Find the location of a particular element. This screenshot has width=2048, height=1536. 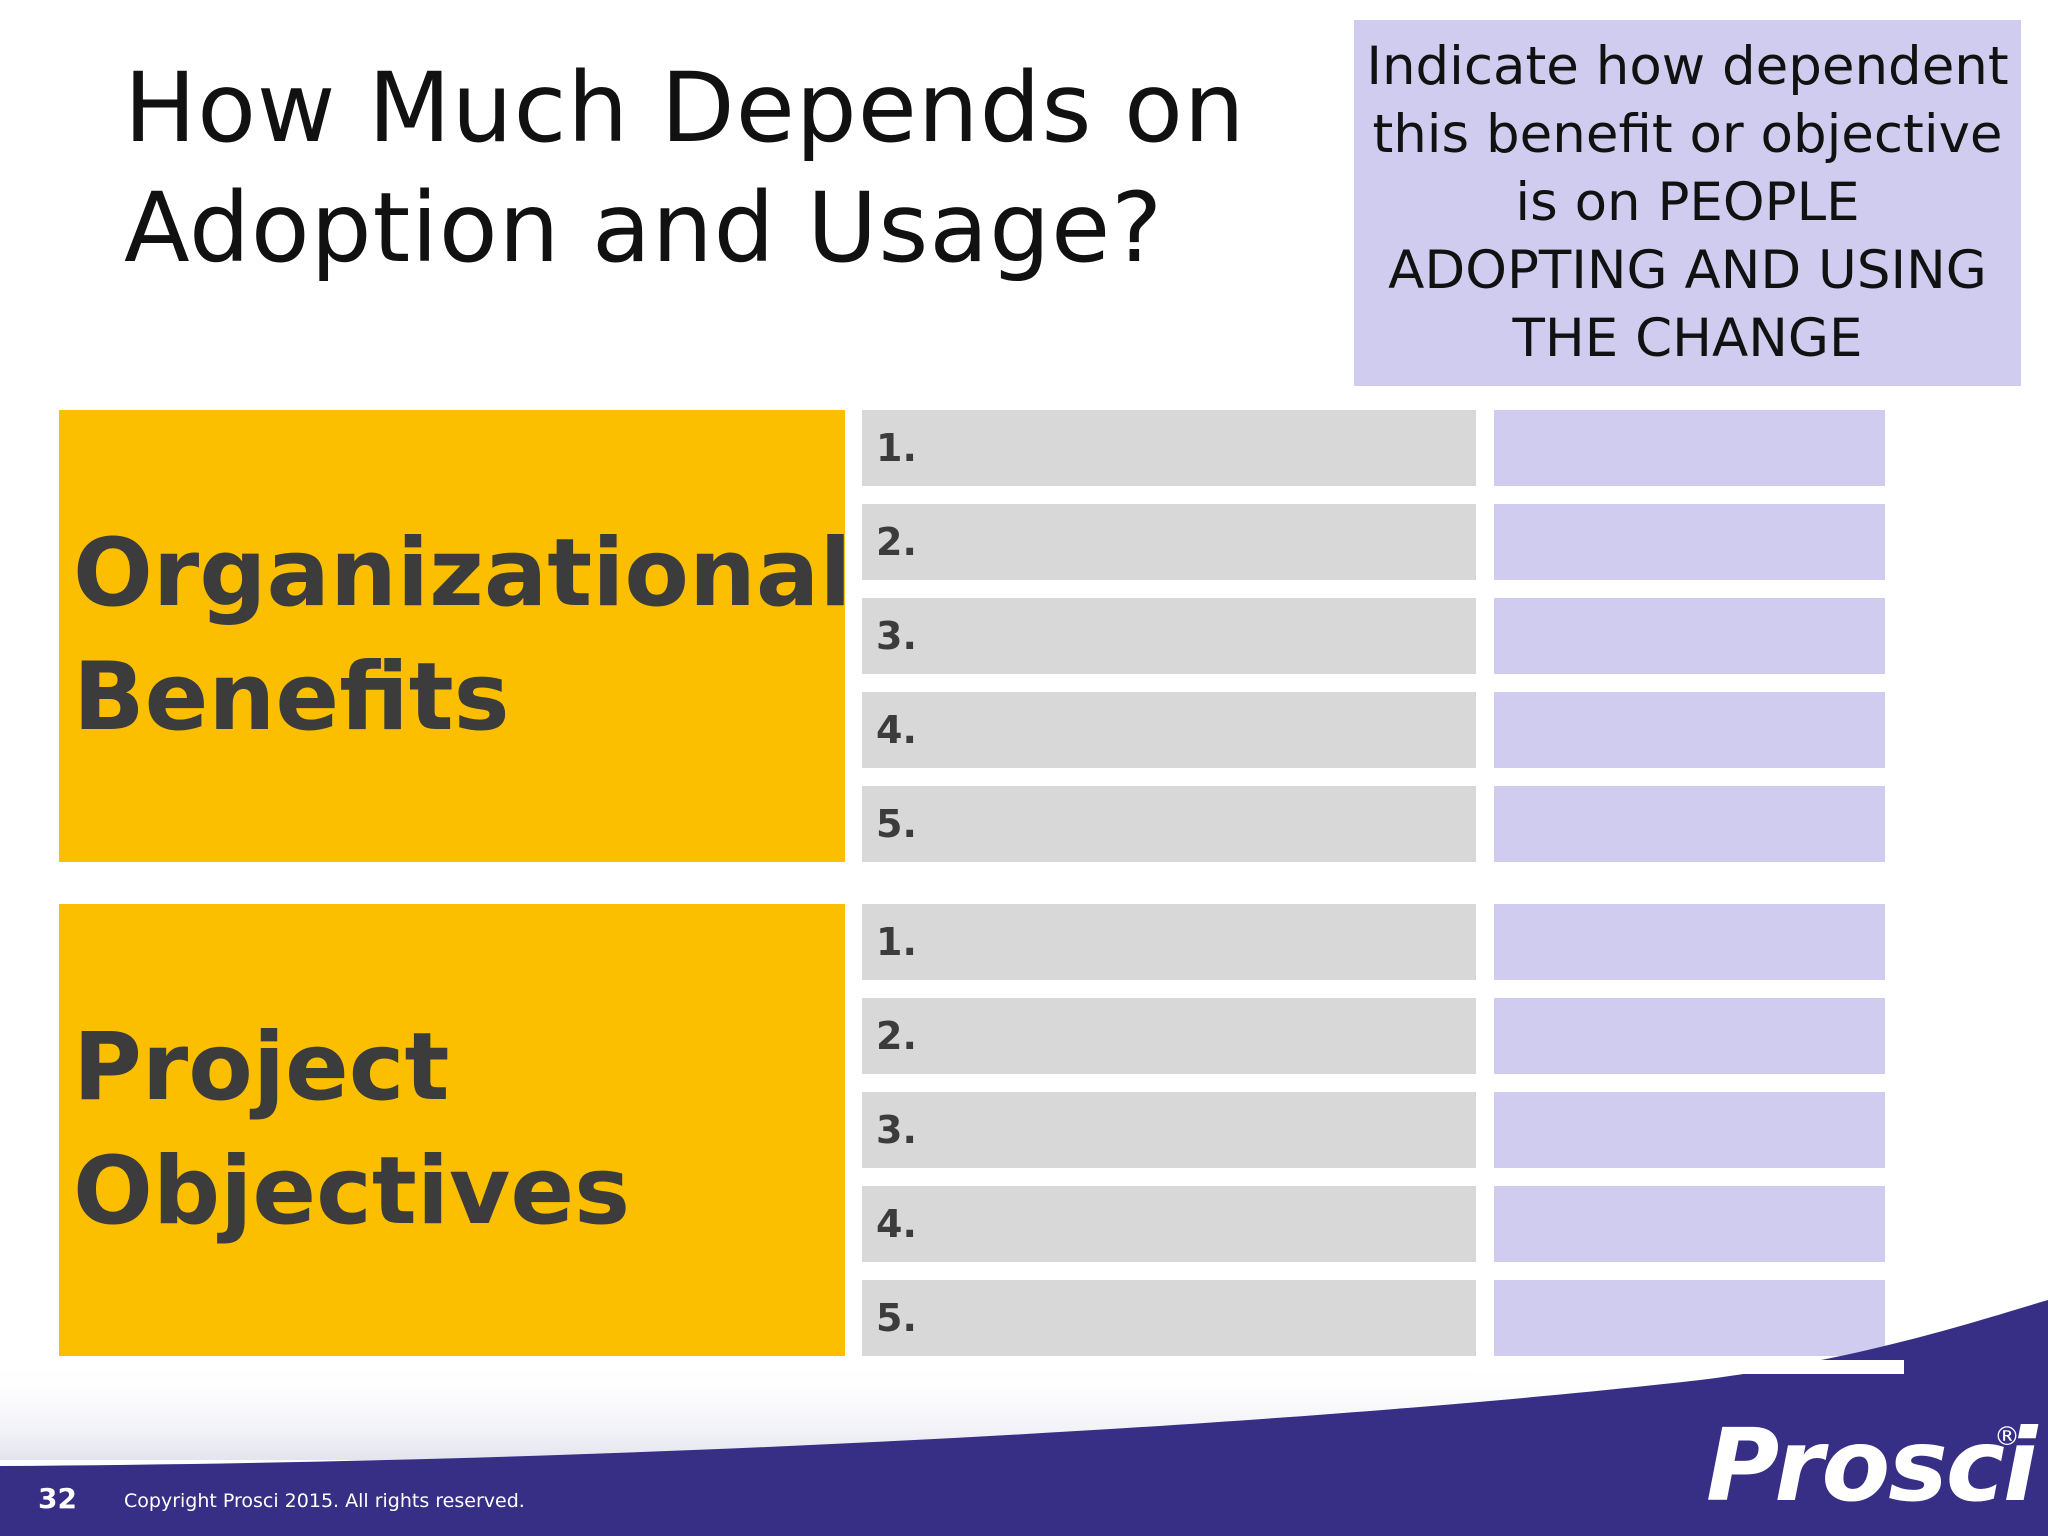

category-label-line-2: Objectives is located at coordinates (352, 1191).